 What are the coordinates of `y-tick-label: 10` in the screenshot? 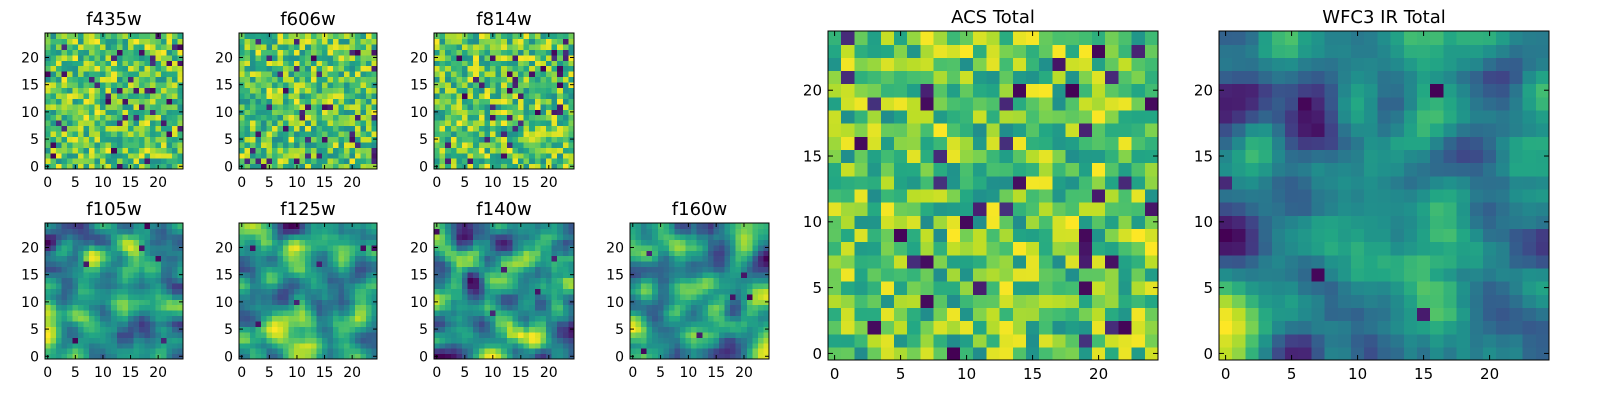 It's located at (224, 303).